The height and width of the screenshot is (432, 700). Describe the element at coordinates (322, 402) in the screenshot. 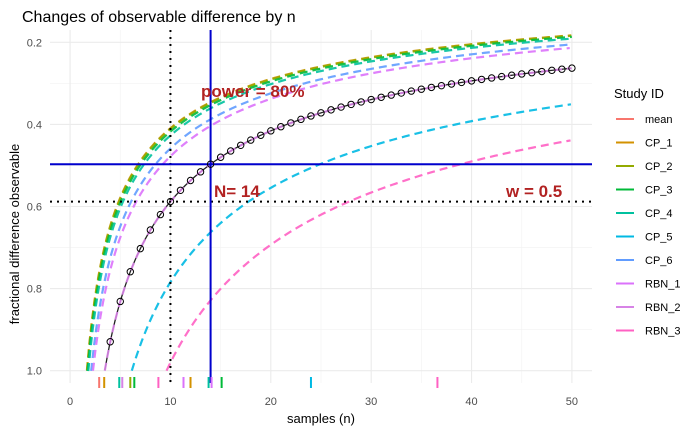

I see `x-axis-ticks: 0 10 20 30 40 50` at that location.